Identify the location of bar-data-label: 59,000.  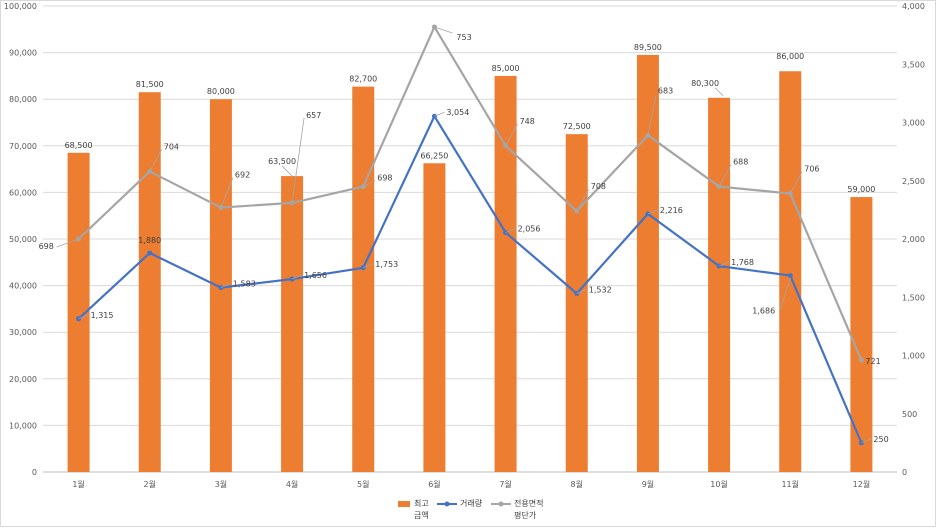
(861, 189).